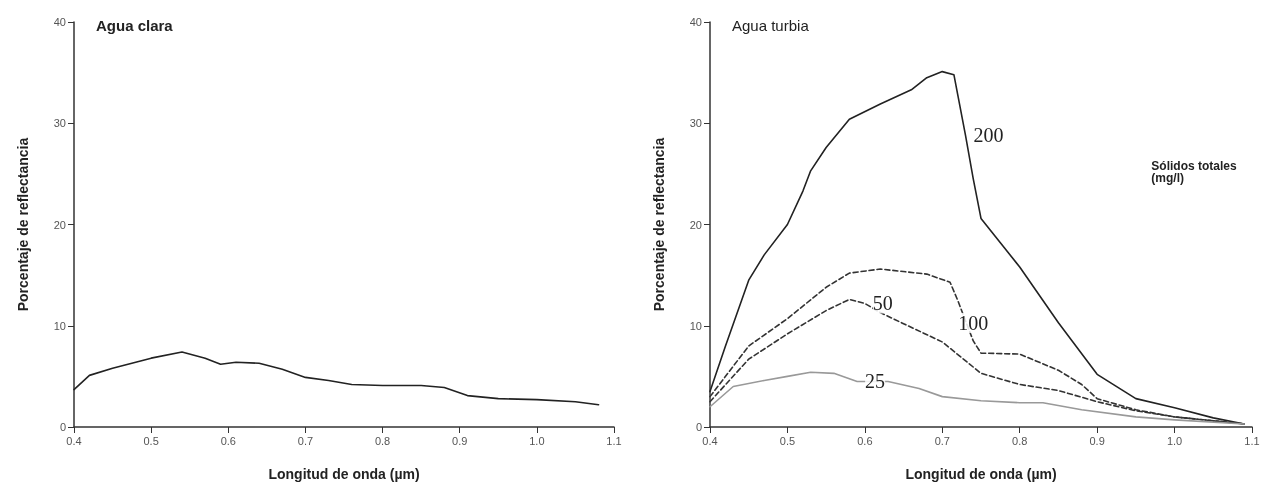 Image resolution: width=1280 pixels, height=502 pixels. What do you see at coordinates (135, 25) in the screenshot?
I see `chart-title: Agua clara` at bounding box center [135, 25].